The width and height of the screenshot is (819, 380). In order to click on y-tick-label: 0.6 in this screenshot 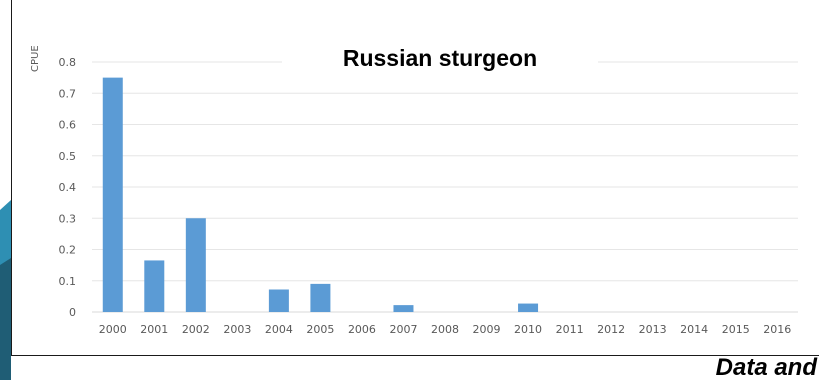, I will do `click(68, 125)`.